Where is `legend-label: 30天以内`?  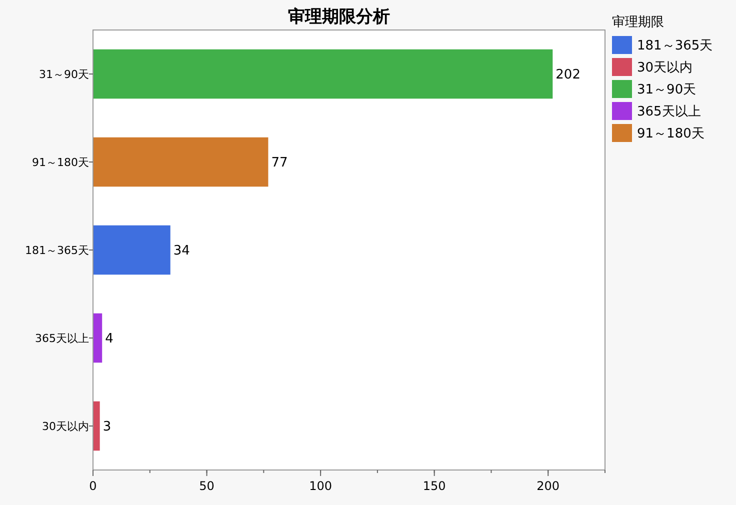
legend-label: 30天以内 is located at coordinates (665, 68).